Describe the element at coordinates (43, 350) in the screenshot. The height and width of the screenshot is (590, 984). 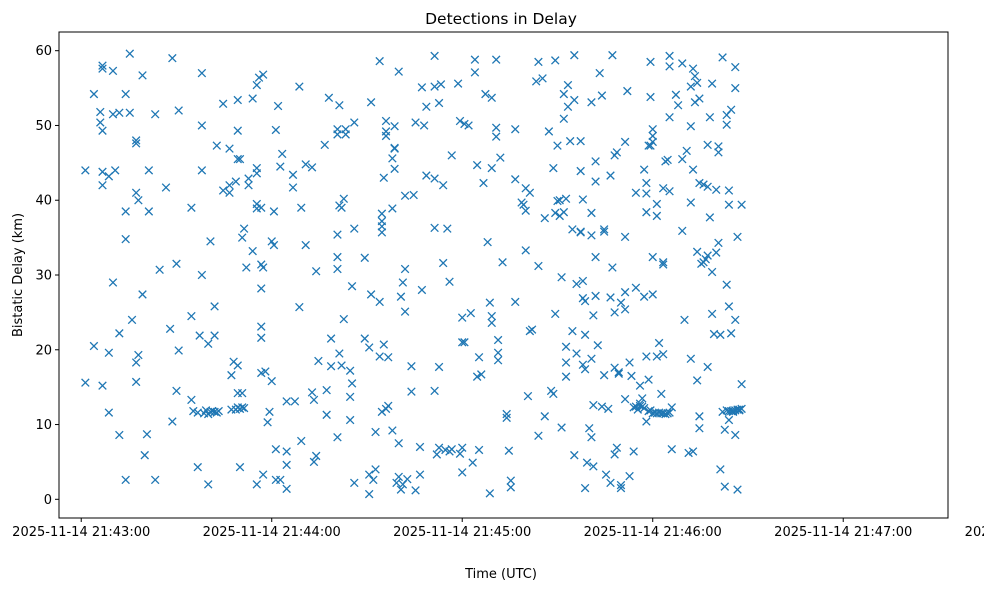
I see `y-tick-label: 20` at that location.